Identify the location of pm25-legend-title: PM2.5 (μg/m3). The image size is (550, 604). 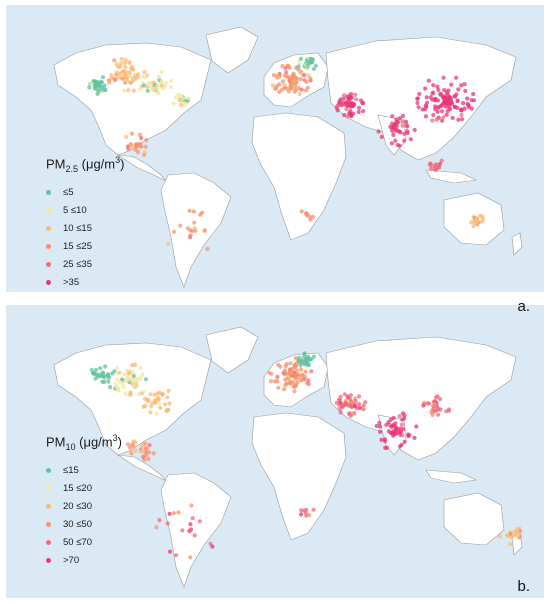
(85, 164).